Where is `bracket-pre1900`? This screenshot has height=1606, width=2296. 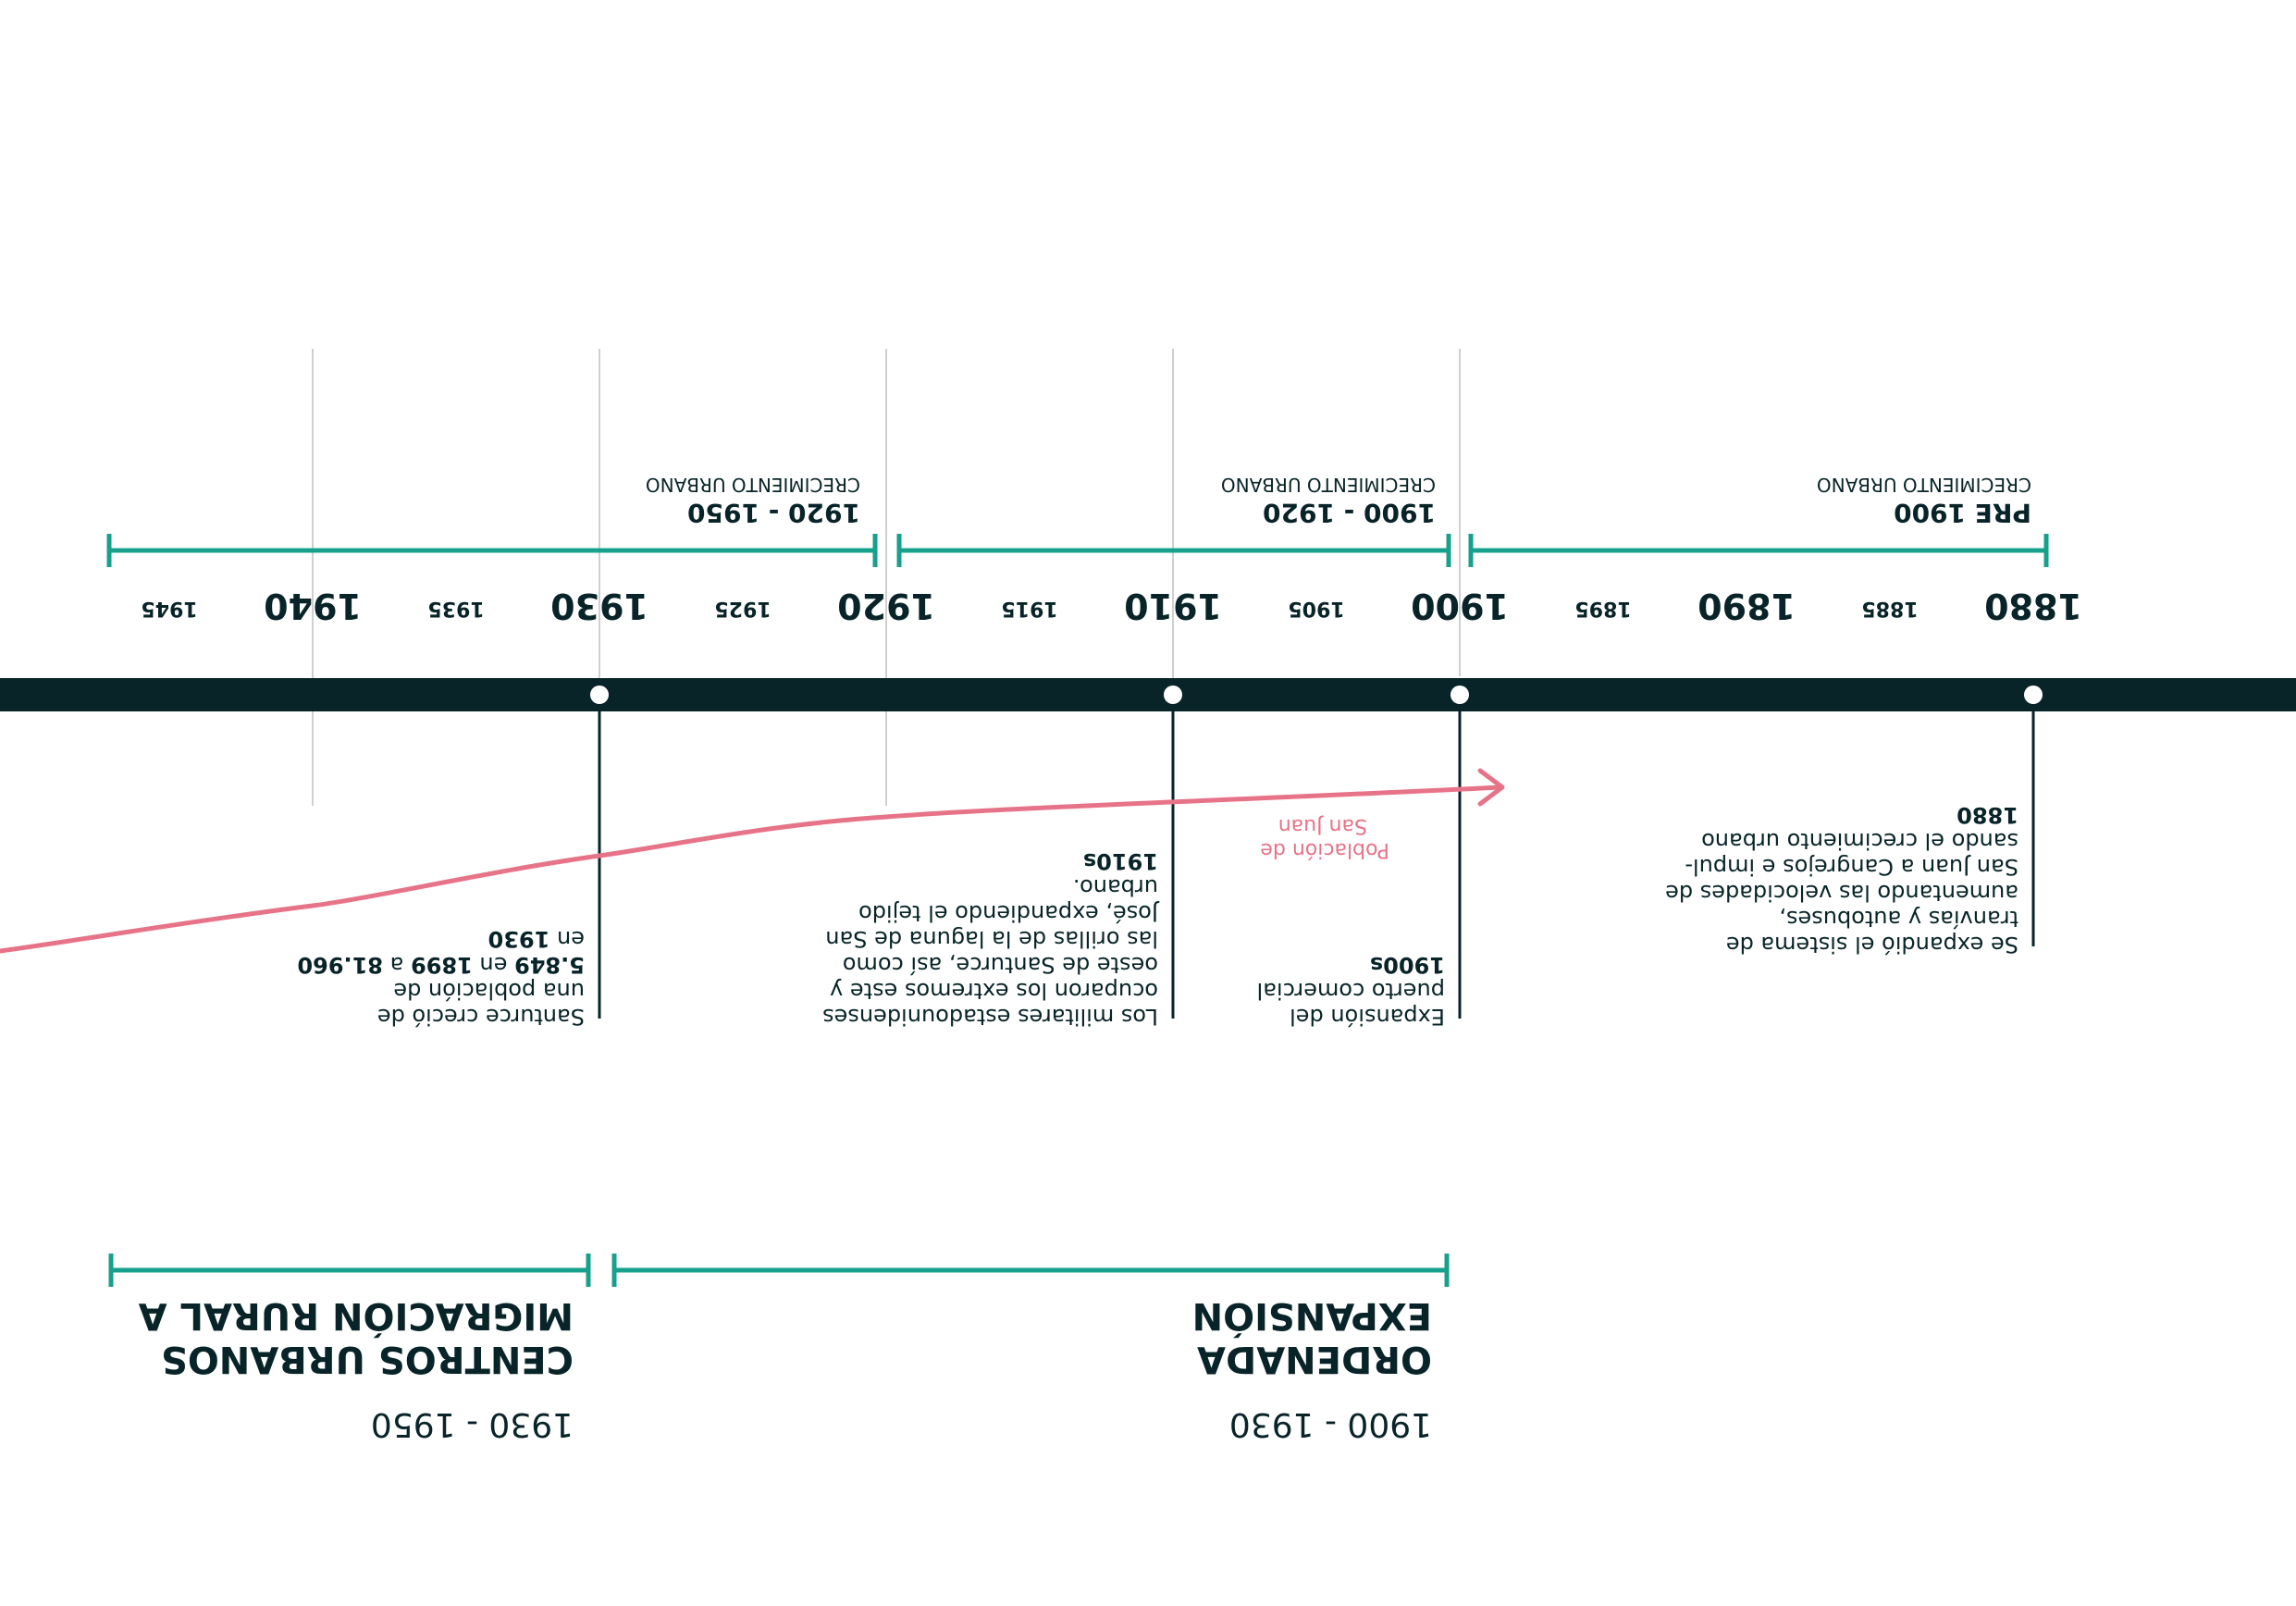 bracket-pre1900 is located at coordinates (1758, 551).